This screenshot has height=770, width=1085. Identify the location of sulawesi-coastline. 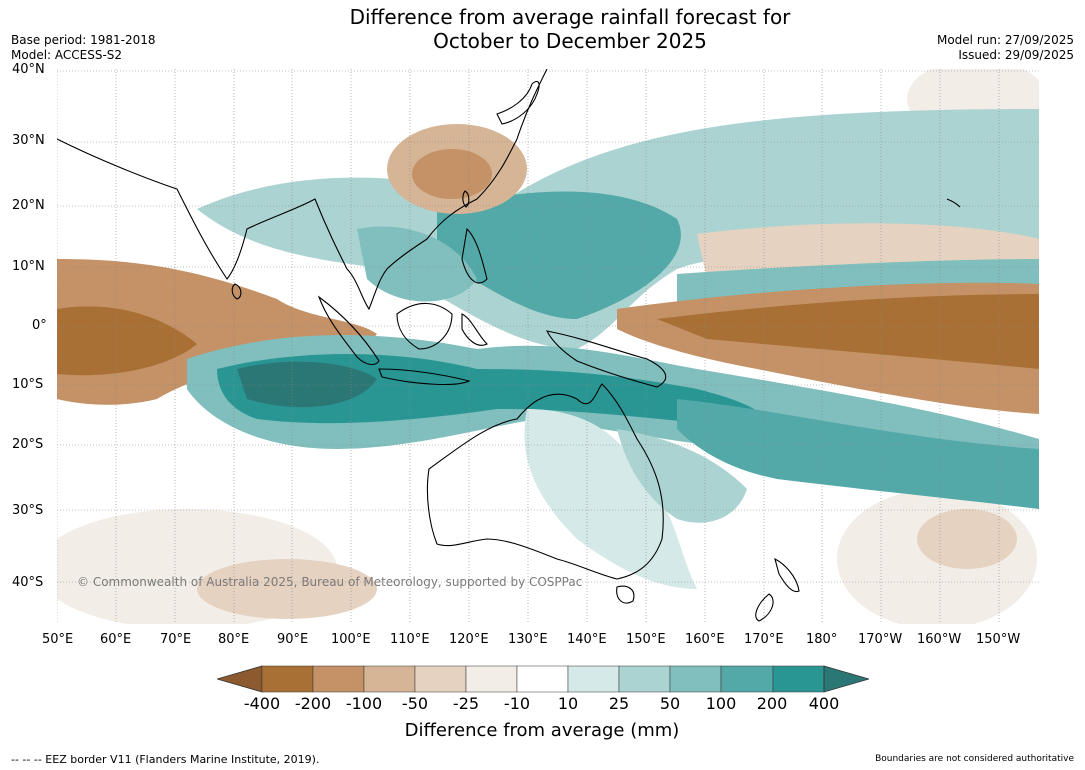
(474, 329).